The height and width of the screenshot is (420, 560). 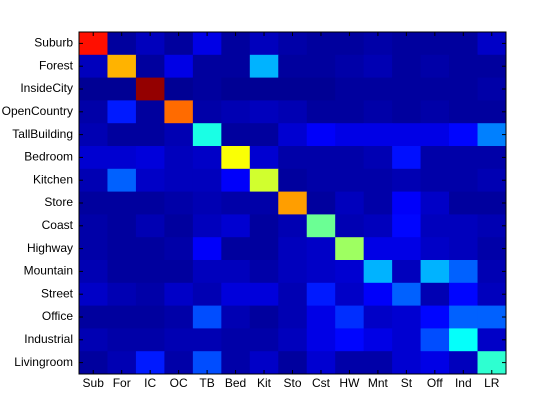 I want to click on y-tick-label: Kitchen, so click(x=53, y=179).